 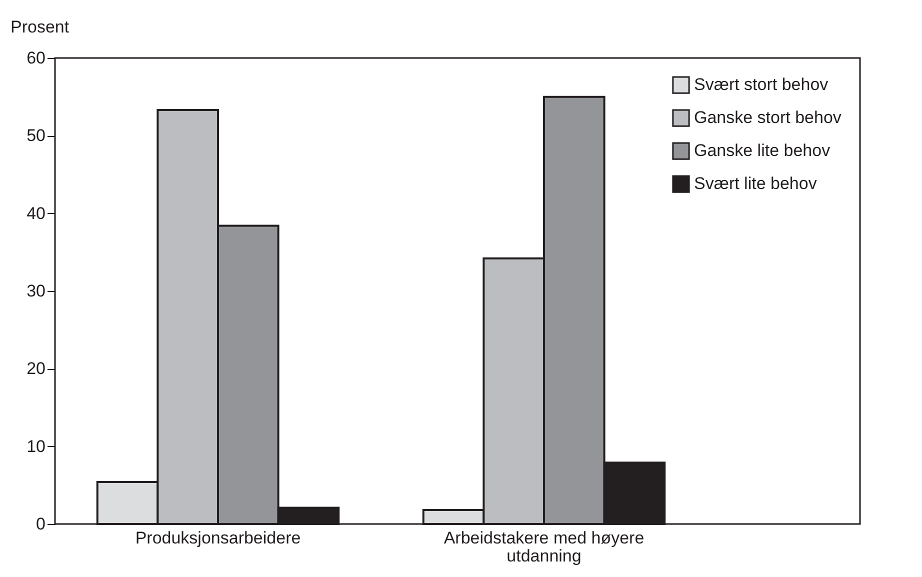 What do you see at coordinates (36, 58) in the screenshot?
I see `y-tick-label: 60` at bounding box center [36, 58].